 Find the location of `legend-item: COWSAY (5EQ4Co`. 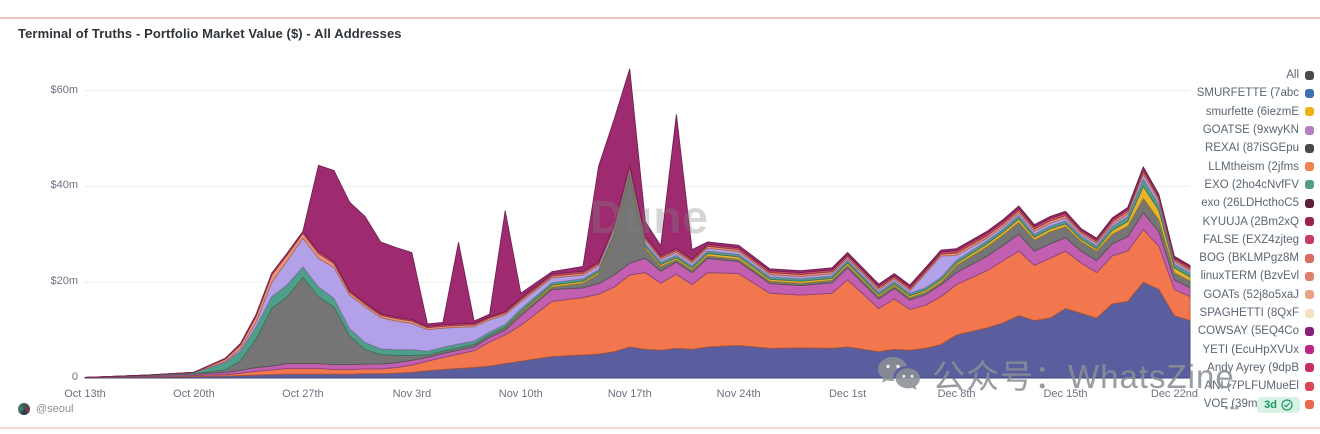

legend-item: COWSAY (5EQ4Co is located at coordinates (1255, 331).